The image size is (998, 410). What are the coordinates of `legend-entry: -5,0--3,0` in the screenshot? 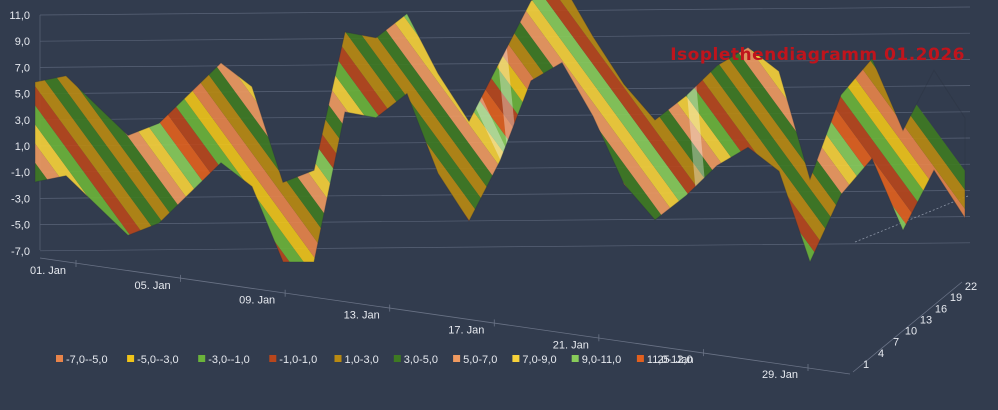 It's located at (153, 360).